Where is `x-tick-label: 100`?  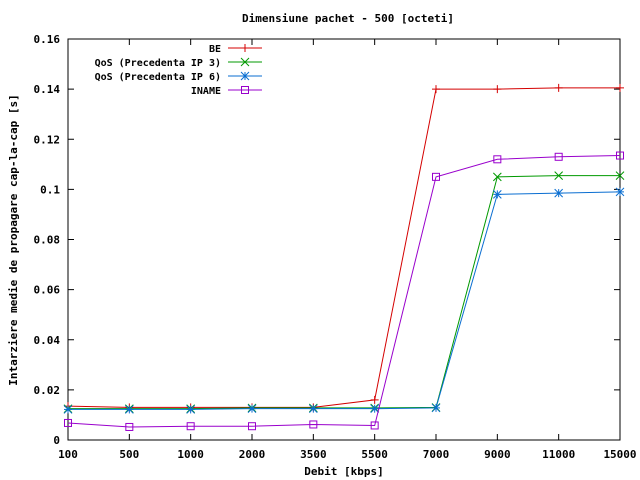
x-tick-label: 100 is located at coordinates (68, 454).